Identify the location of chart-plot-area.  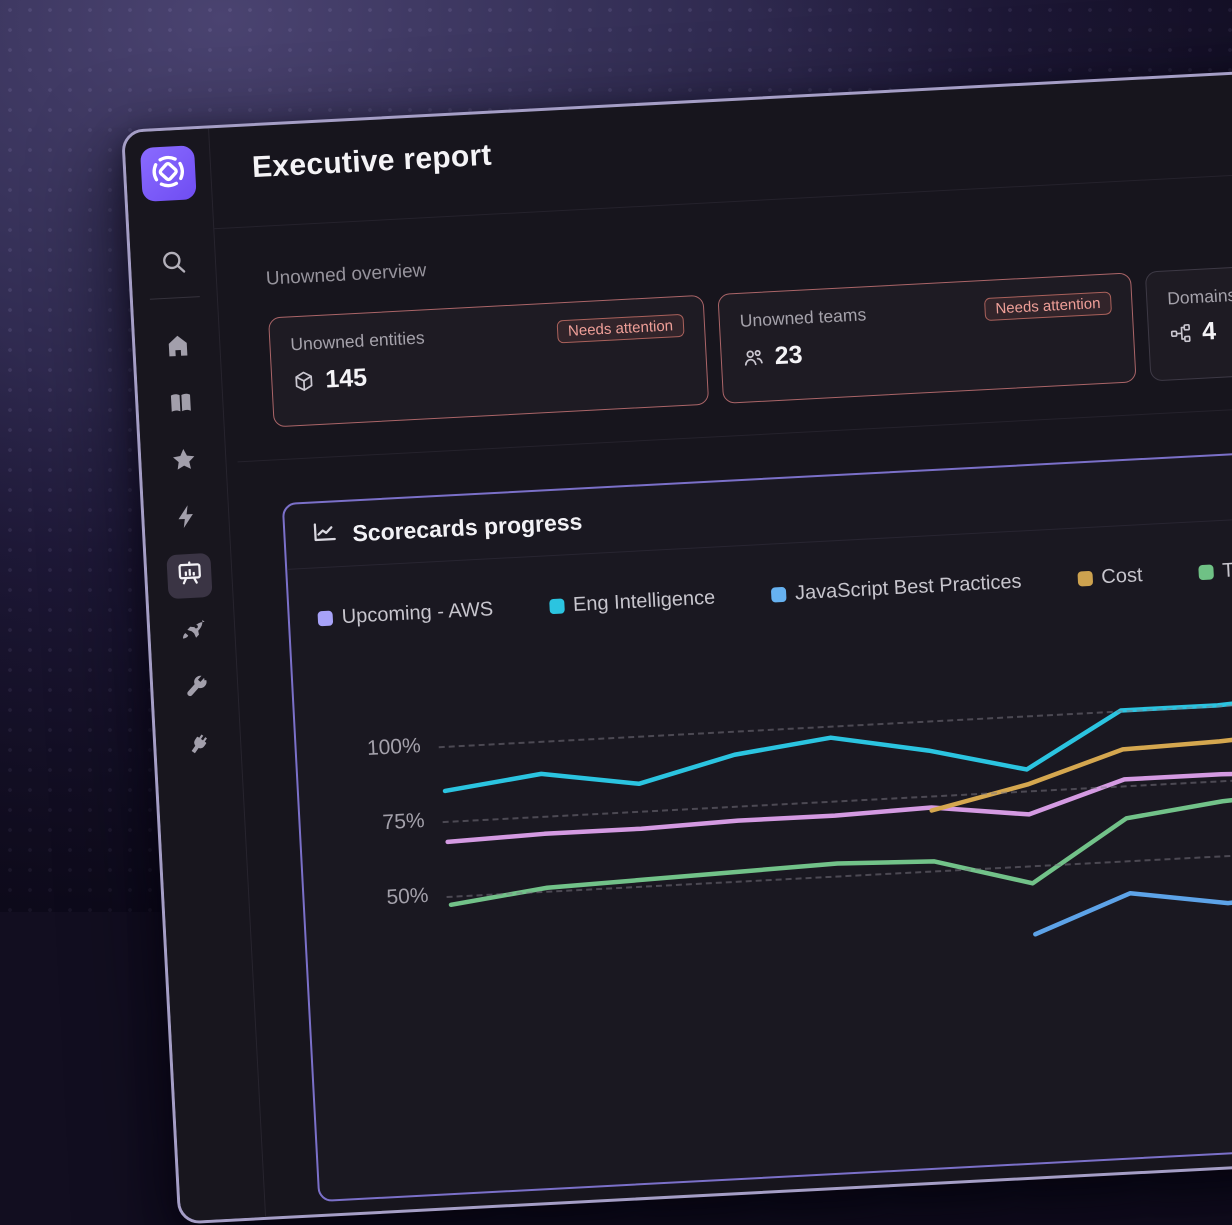
(837, 814).